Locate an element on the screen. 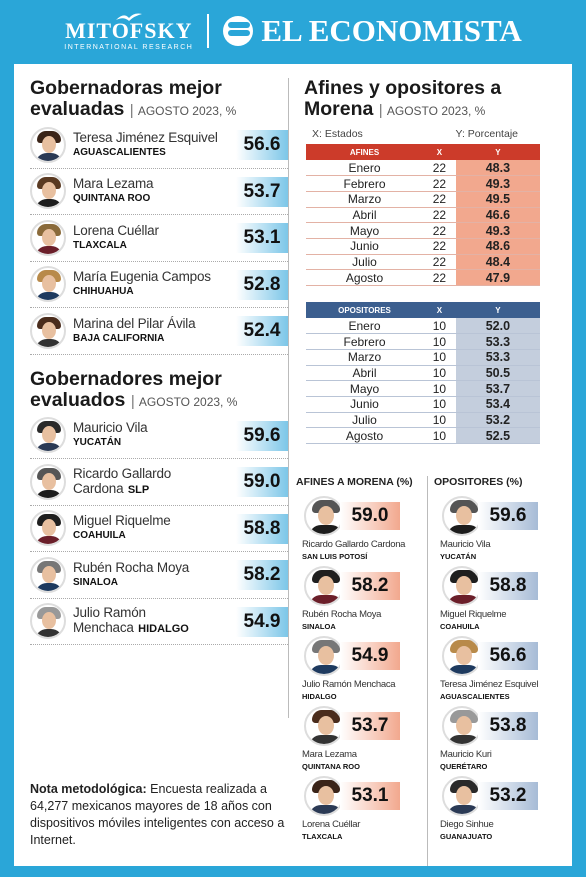 The height and width of the screenshot is (877, 586). ranking-name: Teresa Jiménez Esquivel is located at coordinates (489, 684).